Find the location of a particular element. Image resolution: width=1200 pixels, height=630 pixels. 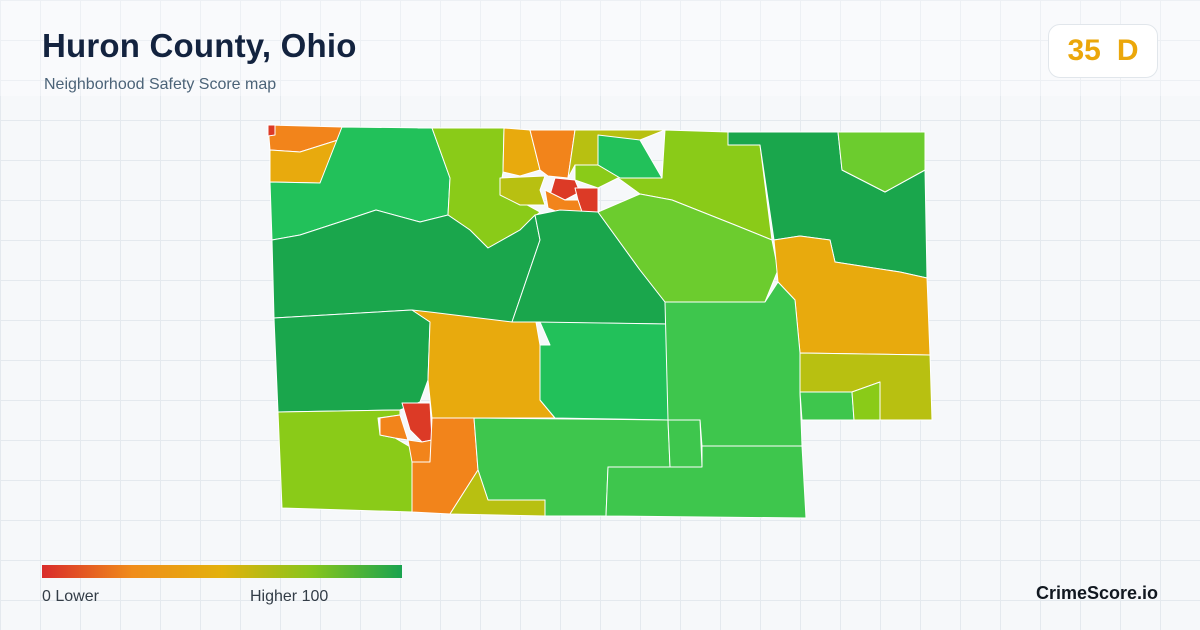

score-badge: 35 D is located at coordinates (1103, 51).